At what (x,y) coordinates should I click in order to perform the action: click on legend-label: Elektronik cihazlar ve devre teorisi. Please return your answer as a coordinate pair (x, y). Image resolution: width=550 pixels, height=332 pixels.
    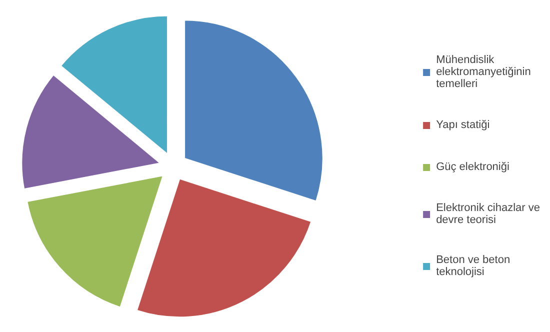
    Looking at the image, I should click on (488, 214).